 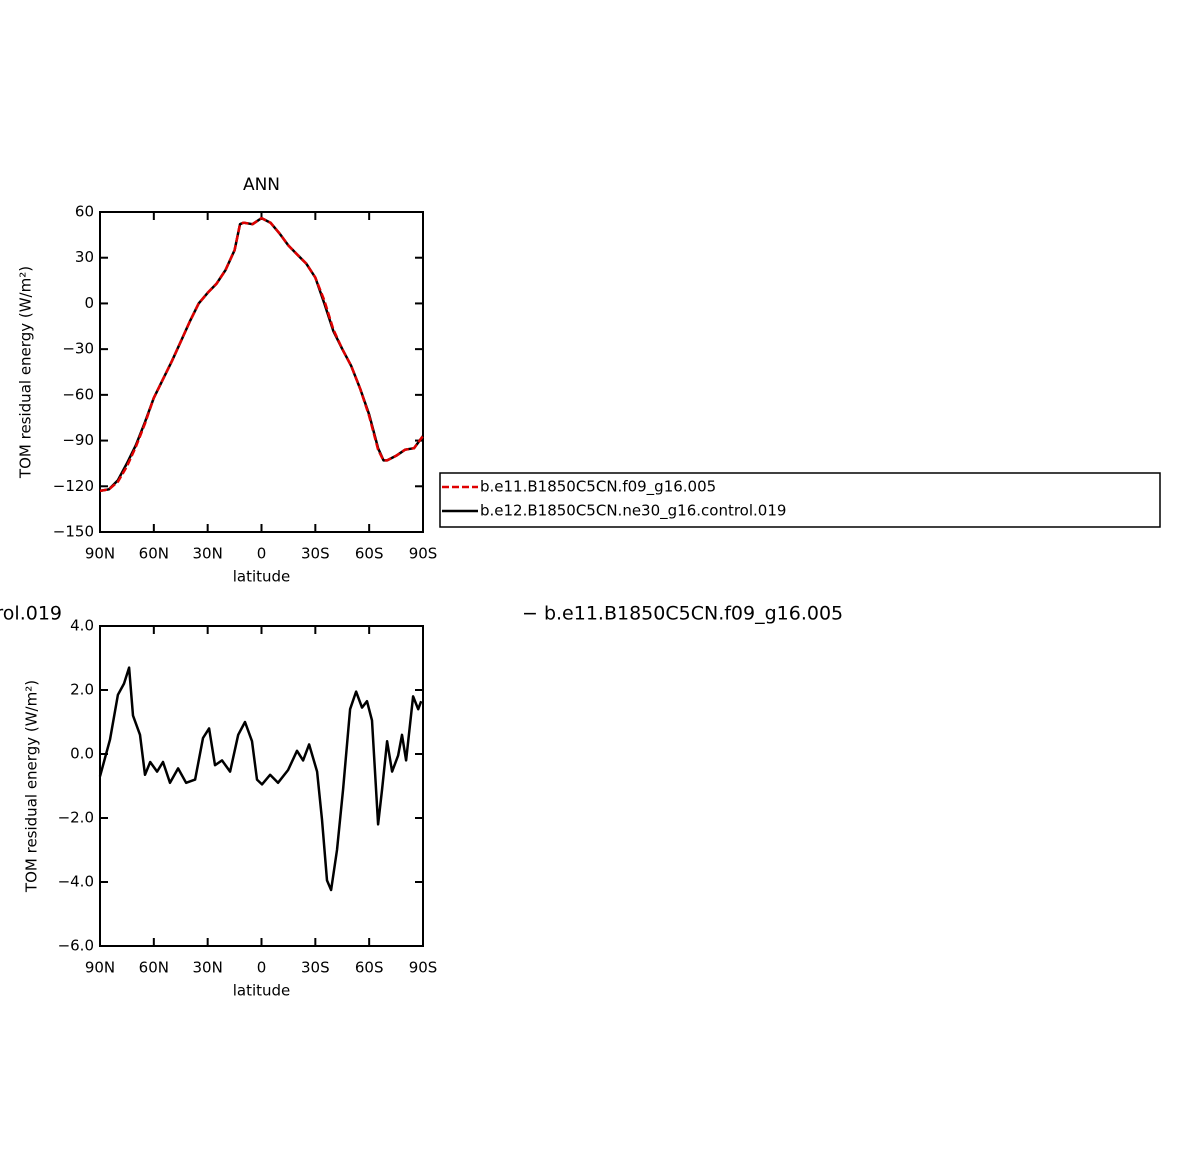 I want to click on y-tick-label: 0, so click(x=89, y=303).